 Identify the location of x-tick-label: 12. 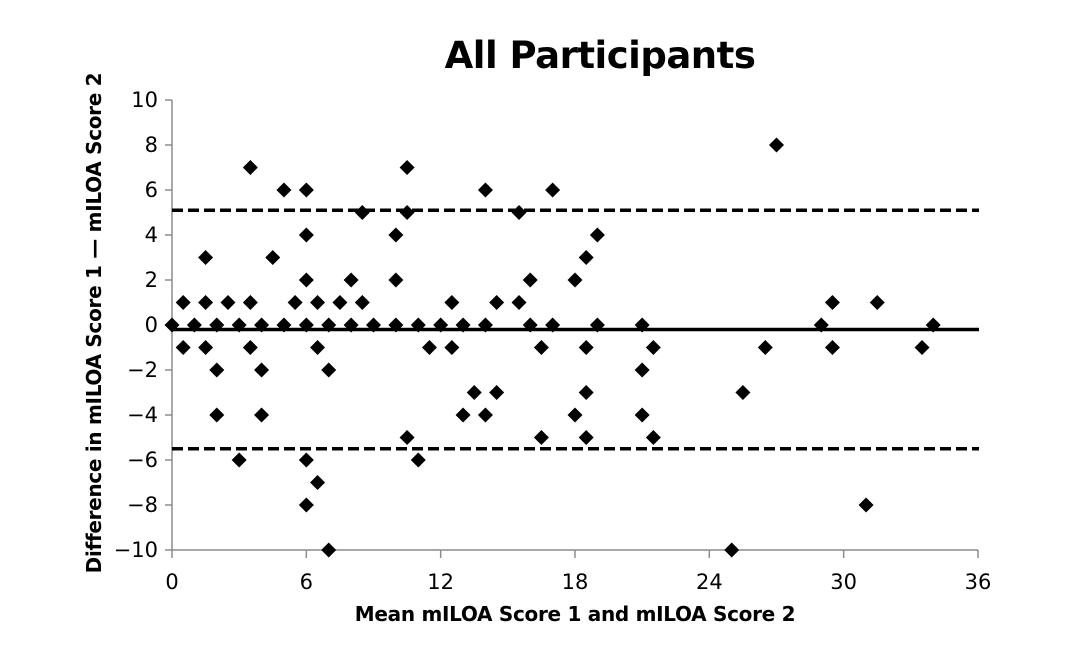
(440, 582).